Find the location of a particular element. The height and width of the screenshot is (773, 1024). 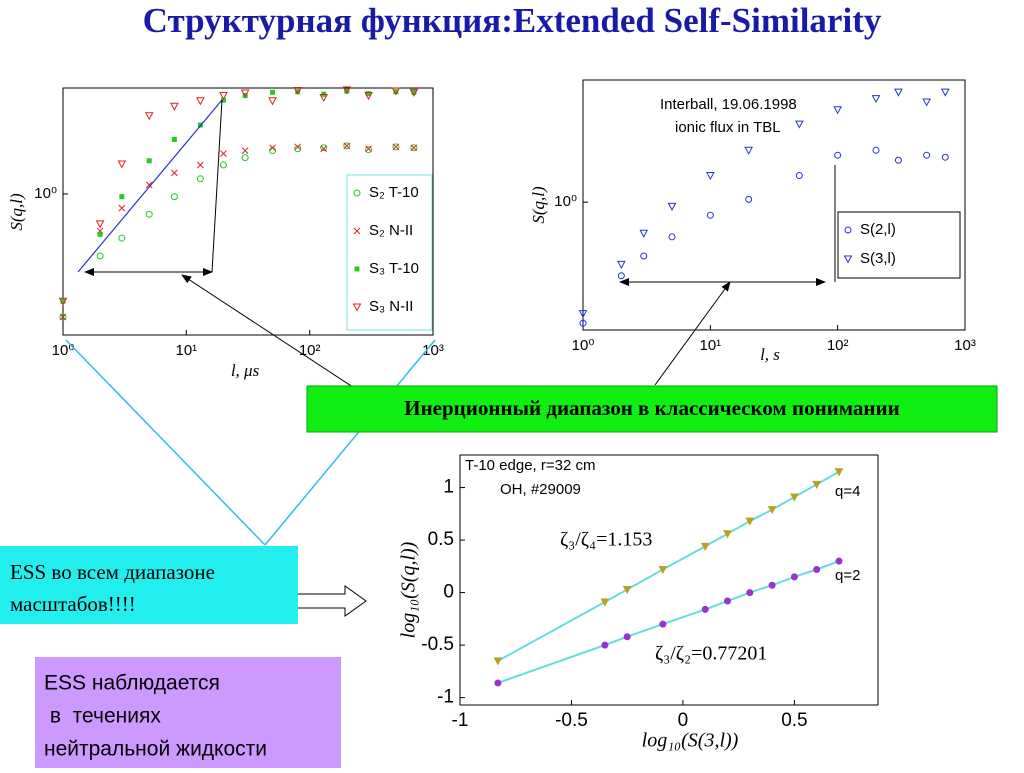

annotation: ζ₃/ζ₂=0.77201 is located at coordinates (711, 654).